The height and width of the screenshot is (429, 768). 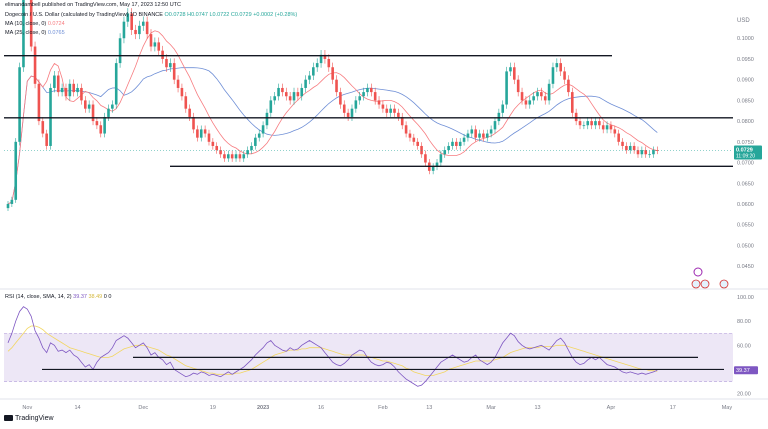 What do you see at coordinates (745, 267) in the screenshot?
I see `price-tick-label: 0.0450` at bounding box center [745, 267].